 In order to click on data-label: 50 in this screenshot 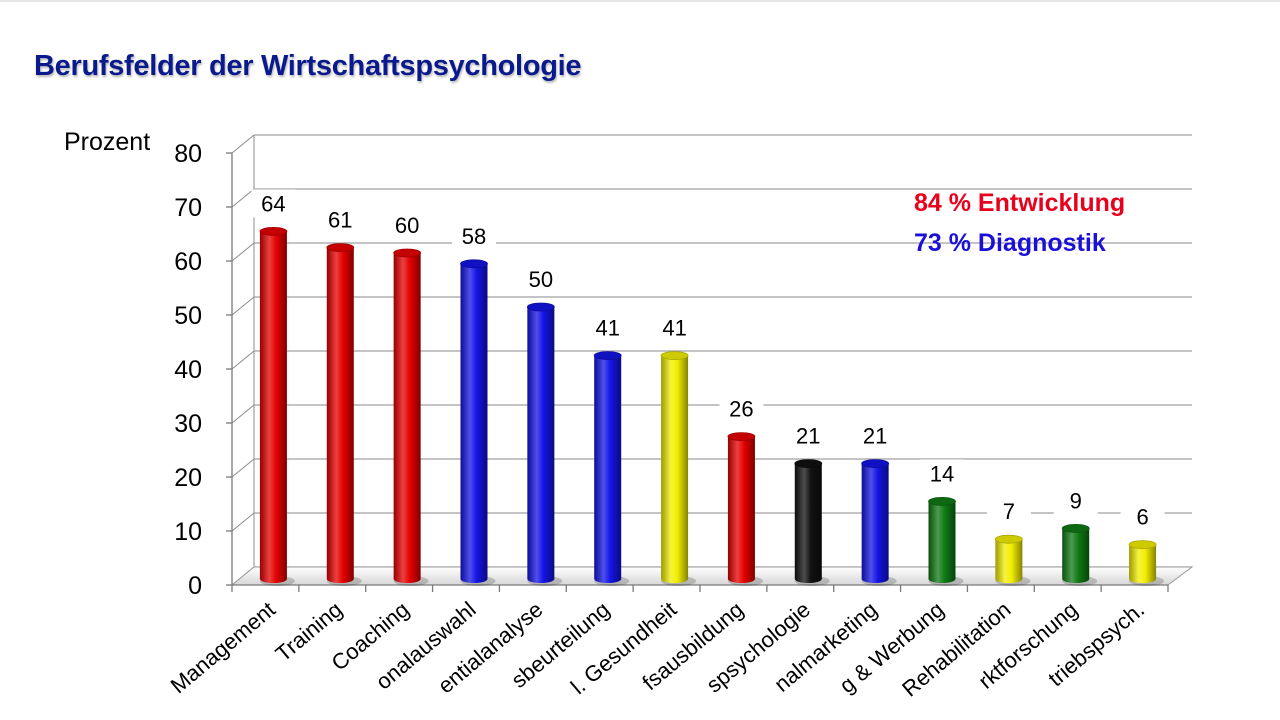, I will do `click(541, 279)`.